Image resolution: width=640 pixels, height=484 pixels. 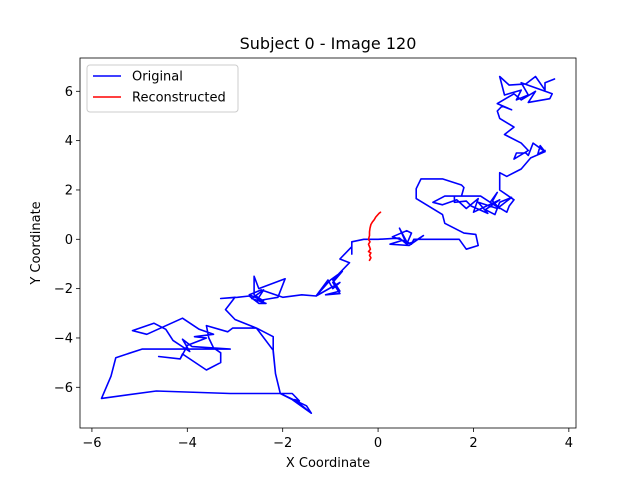 I want to click on y-tick-label: −6, so click(x=63, y=388).